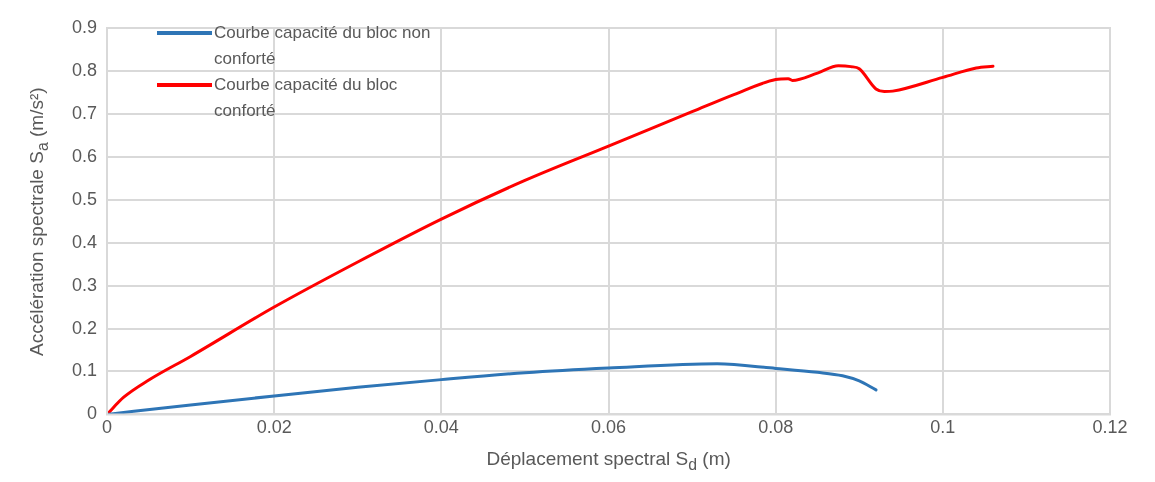  Describe the element at coordinates (84, 284) in the screenshot. I see `y-tick-label: 0.3` at that location.